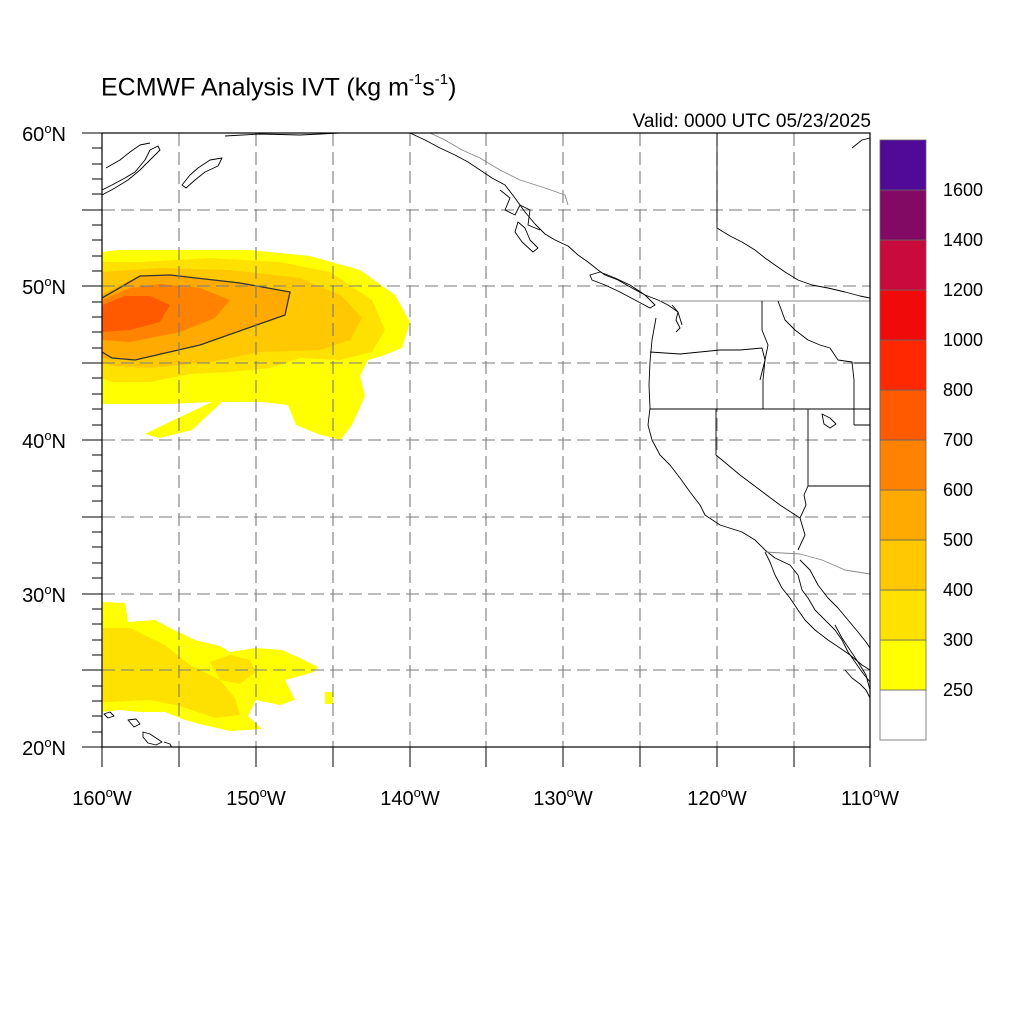  Describe the element at coordinates (622, 290) in the screenshot. I see `vancouver-island` at that location.